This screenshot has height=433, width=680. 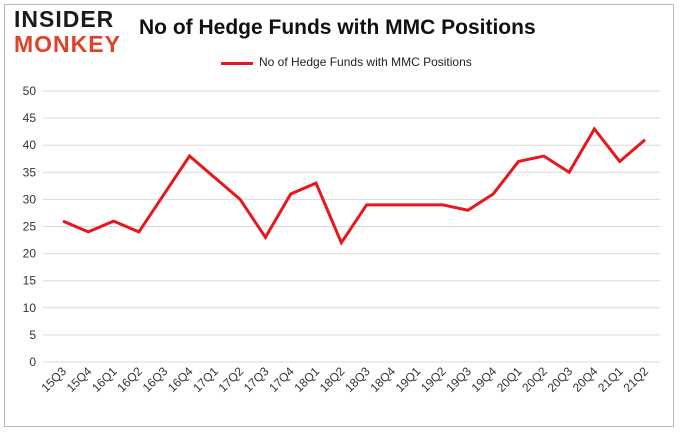 What do you see at coordinates (205, 379) in the screenshot?
I see `x-tick-label-17Q1: 17Q1` at bounding box center [205, 379].